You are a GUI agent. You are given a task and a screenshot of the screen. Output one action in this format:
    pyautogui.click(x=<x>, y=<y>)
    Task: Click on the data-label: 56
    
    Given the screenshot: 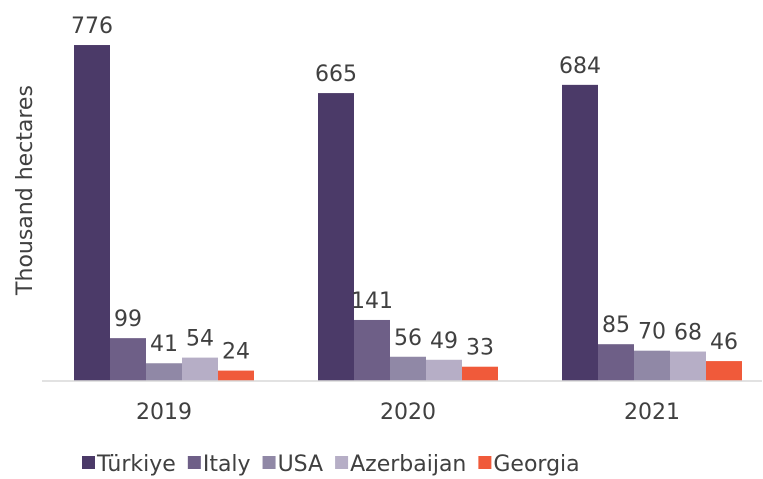 What is the action you would take?
    pyautogui.click(x=408, y=338)
    